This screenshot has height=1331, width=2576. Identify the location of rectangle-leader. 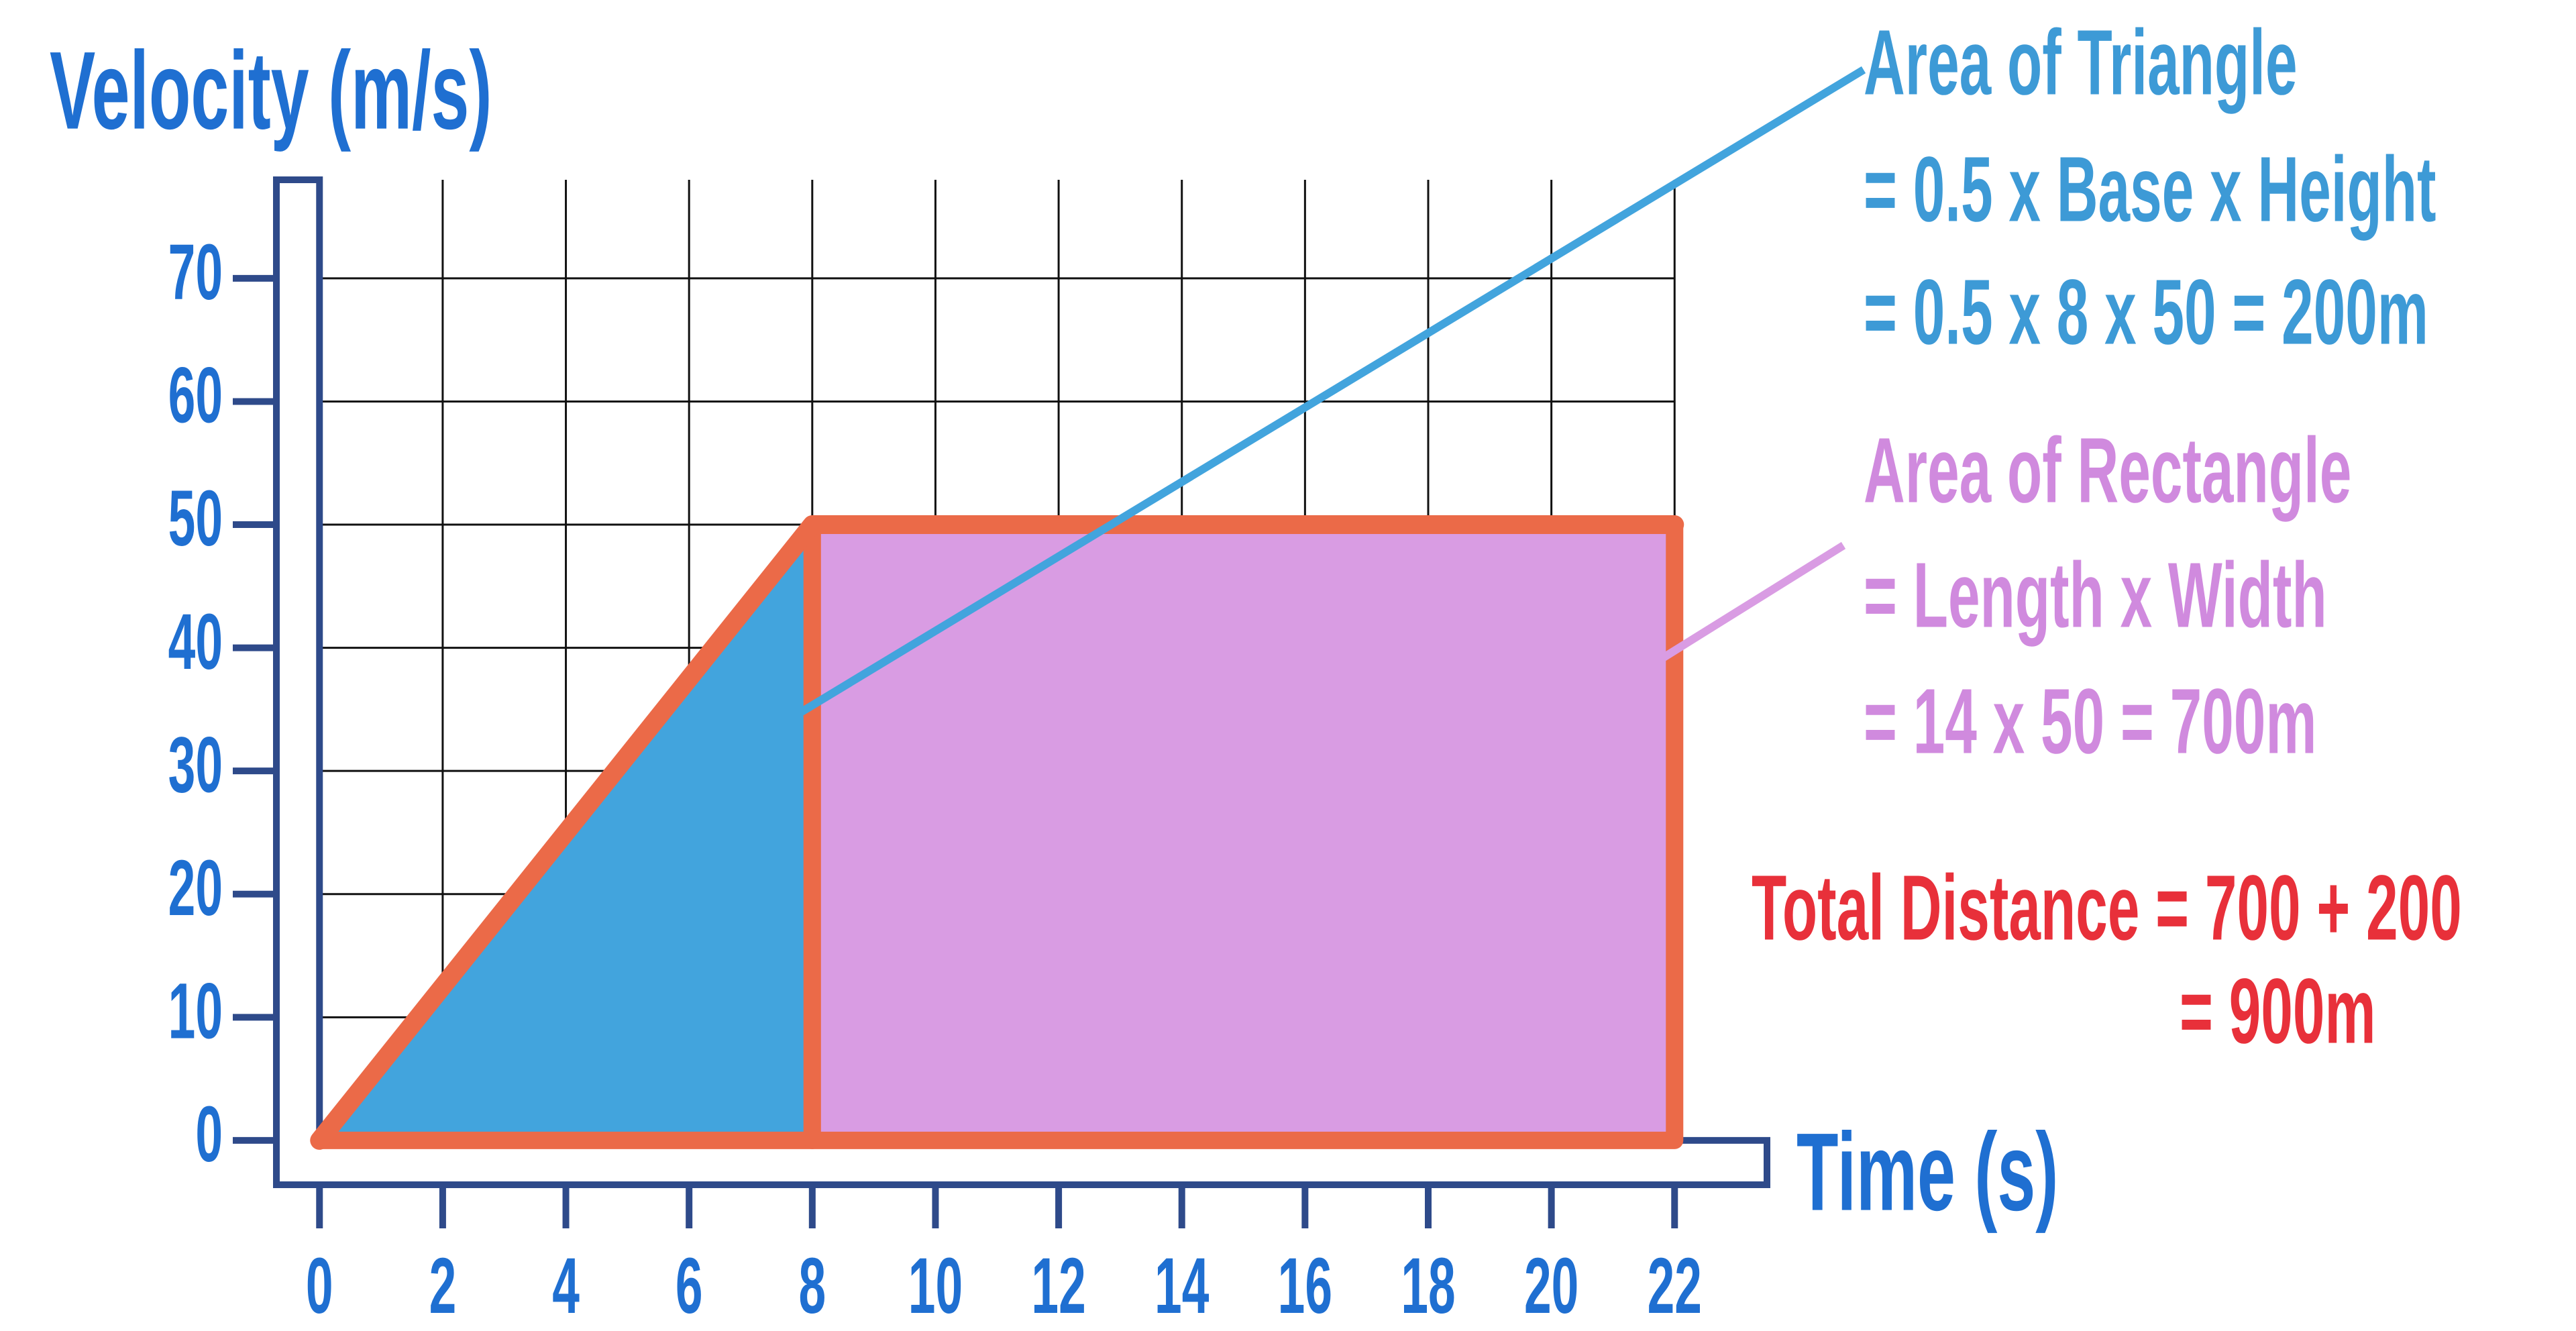
(1753, 601).